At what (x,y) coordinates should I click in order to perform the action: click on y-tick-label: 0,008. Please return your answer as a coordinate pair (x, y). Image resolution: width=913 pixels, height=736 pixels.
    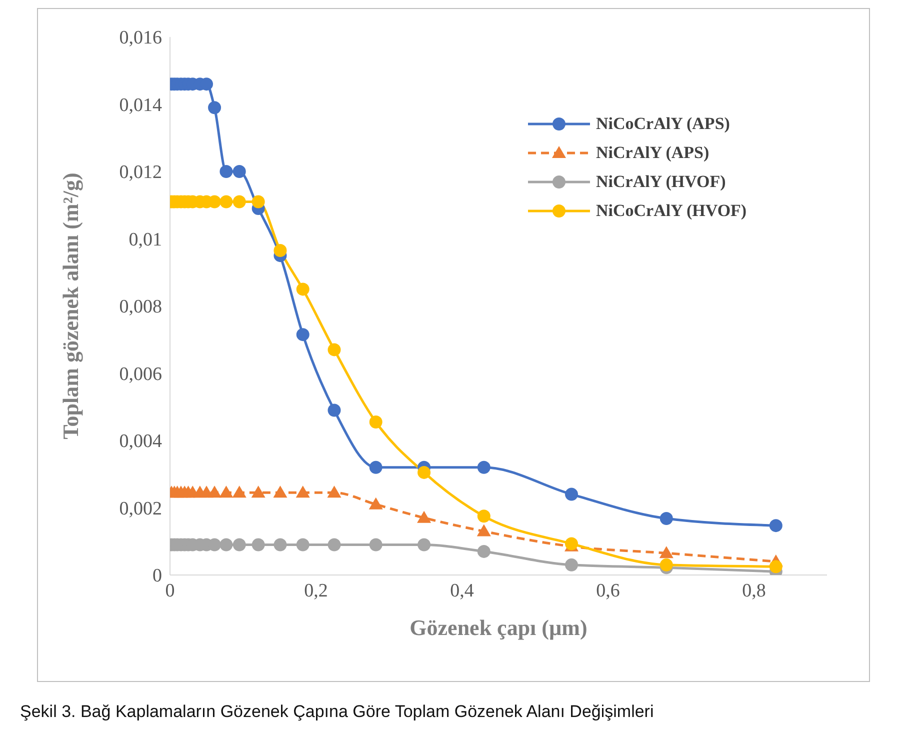
    Looking at the image, I should click on (140, 307).